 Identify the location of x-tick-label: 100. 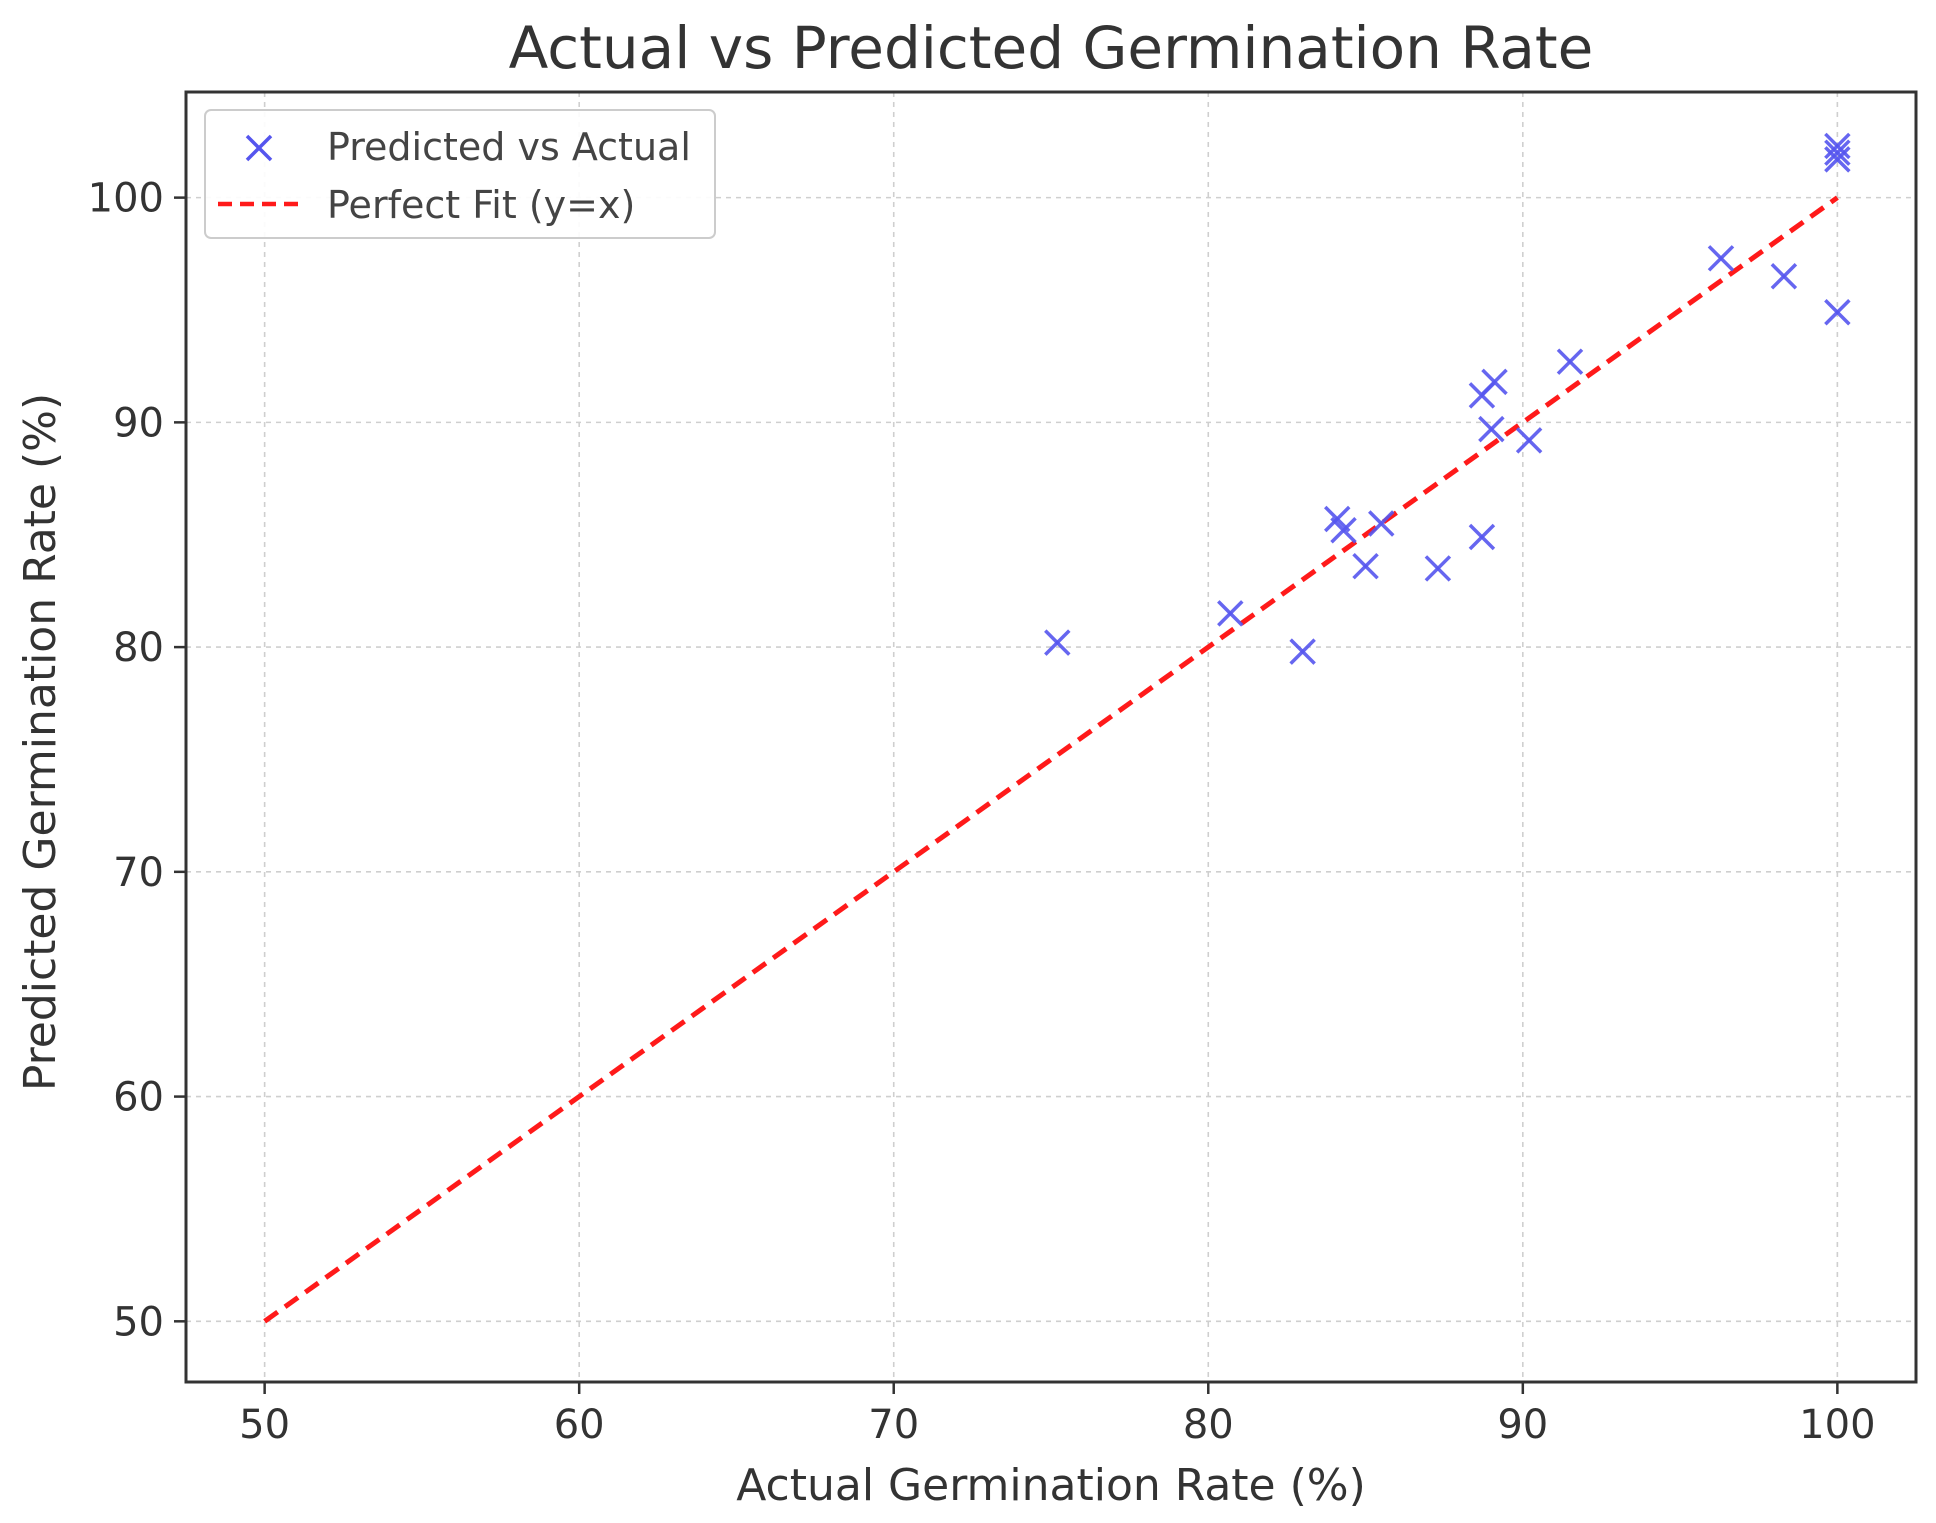
(1837, 1425).